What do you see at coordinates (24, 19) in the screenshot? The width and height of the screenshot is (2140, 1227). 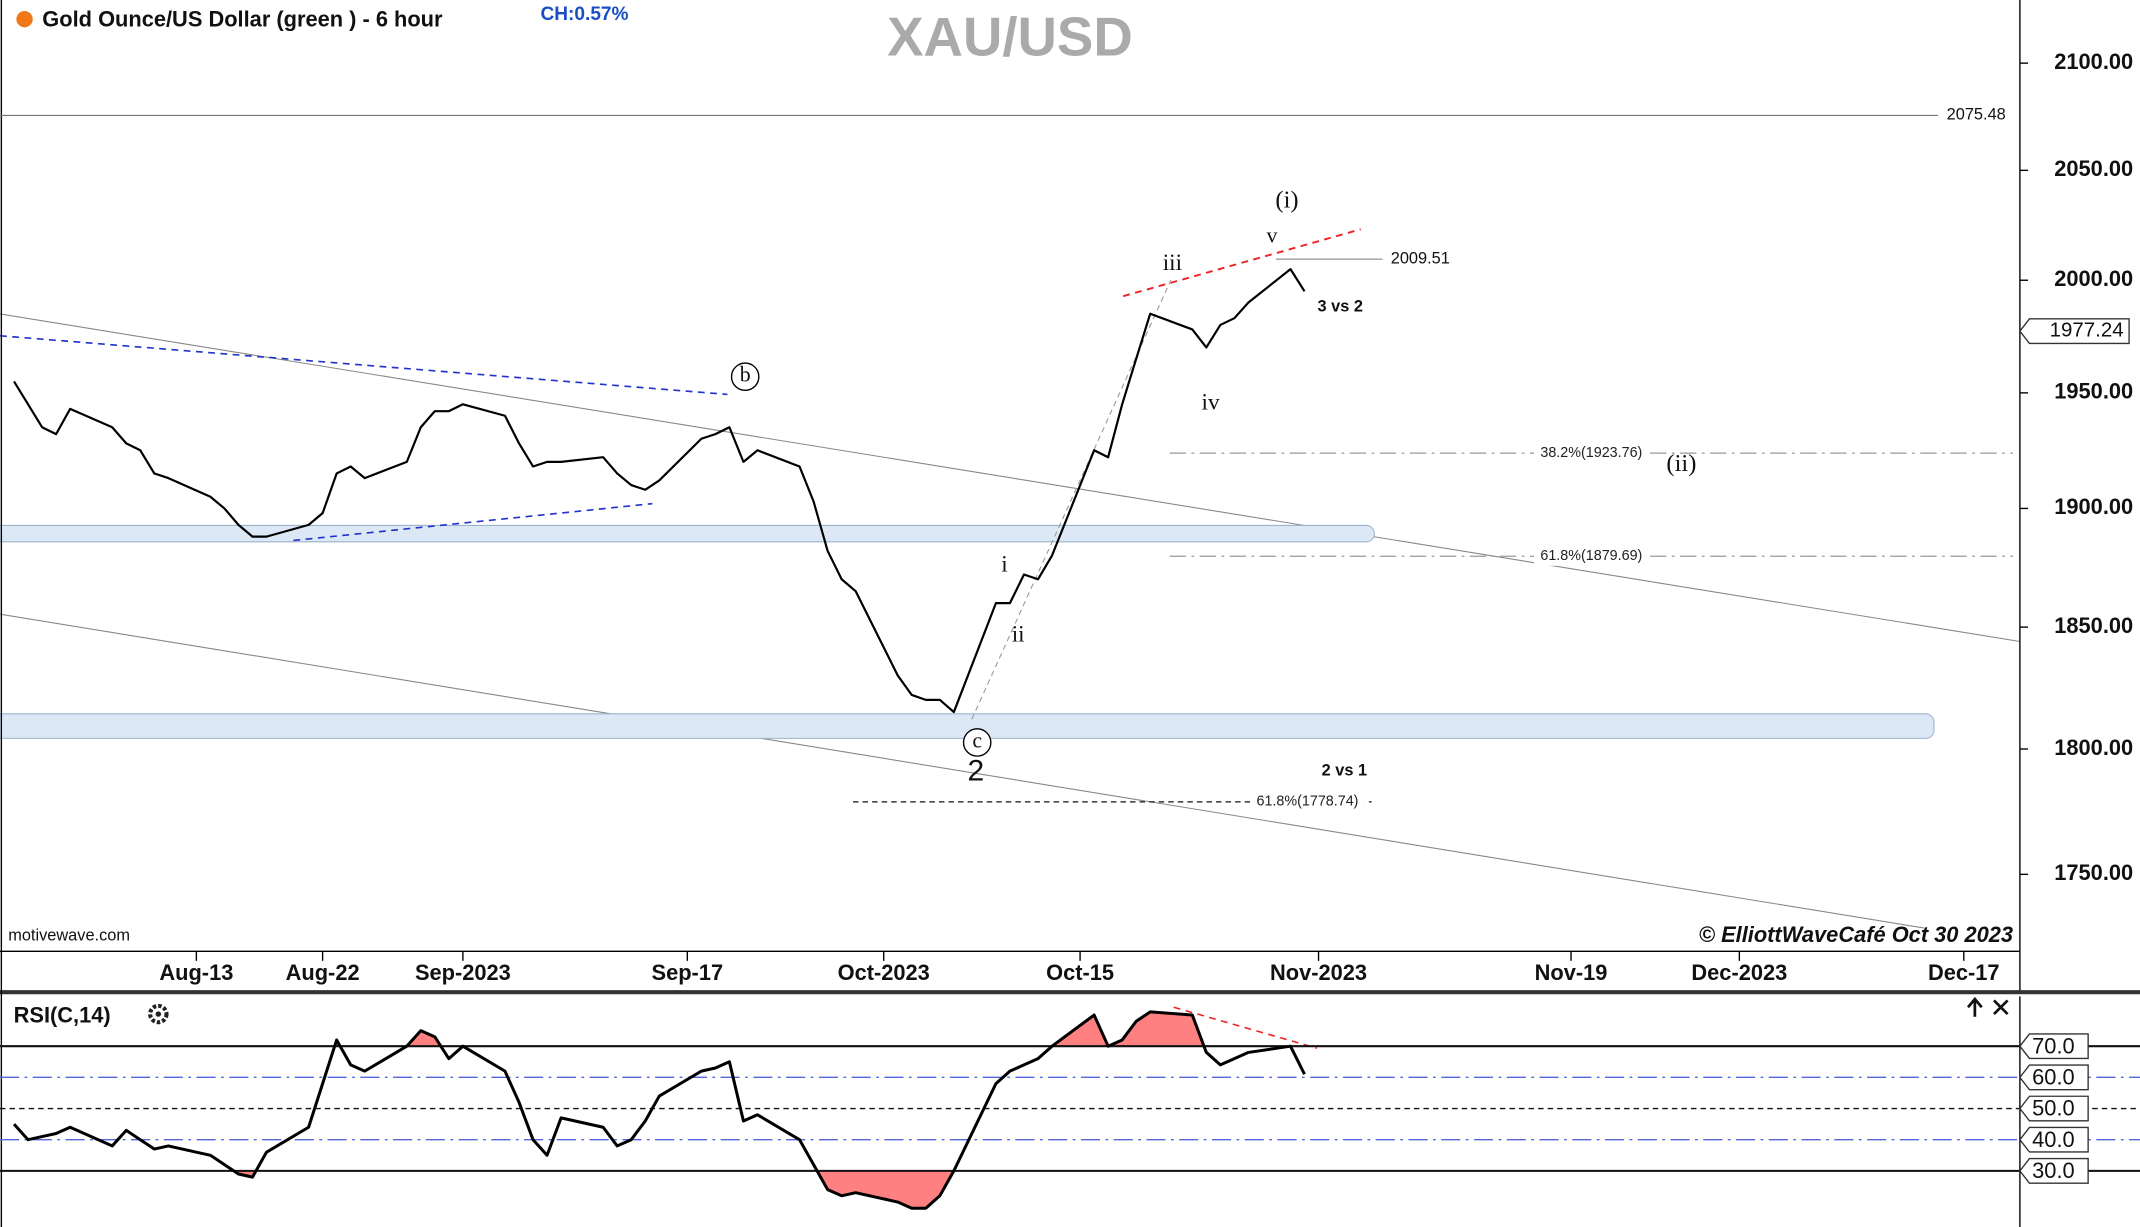 I see `status-dot` at bounding box center [24, 19].